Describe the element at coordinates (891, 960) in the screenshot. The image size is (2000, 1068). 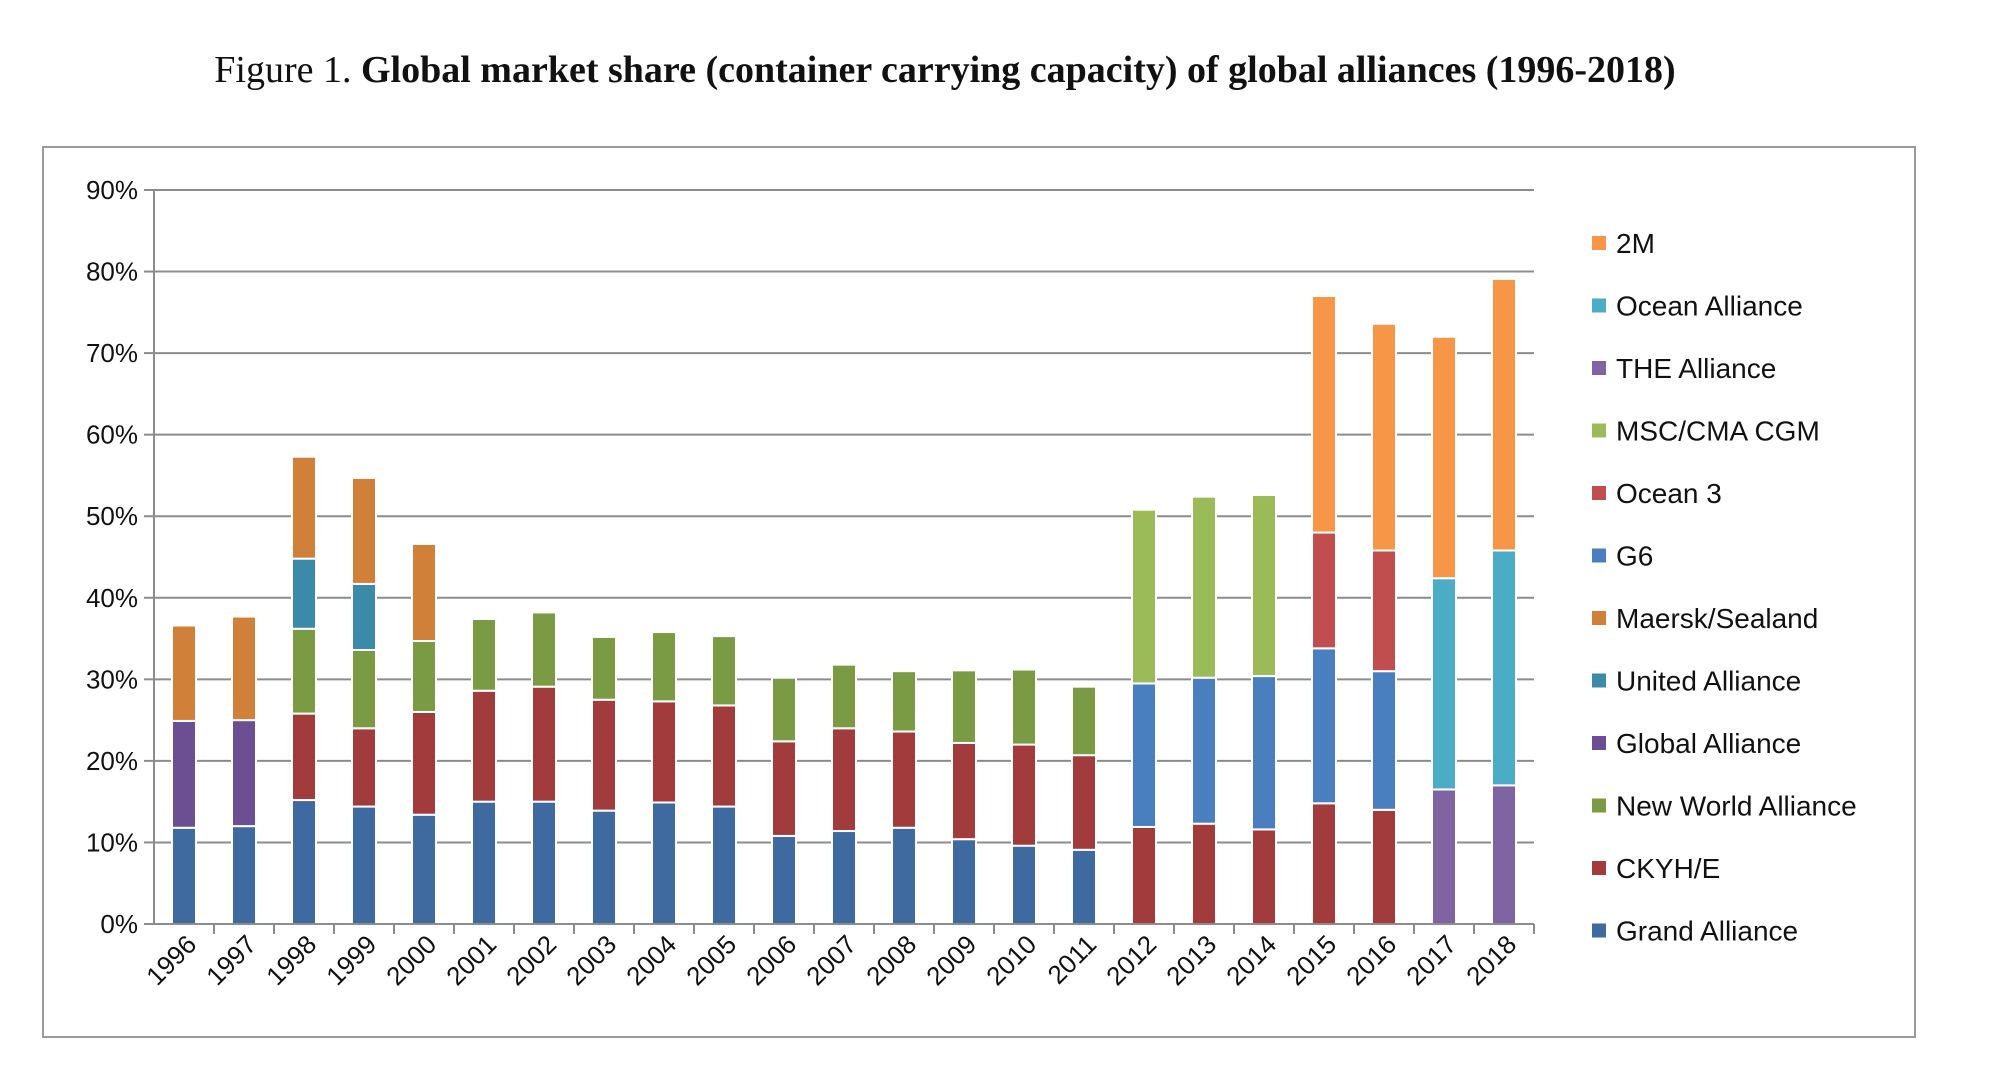
I see `x-tick-label-2008: 2008` at that location.